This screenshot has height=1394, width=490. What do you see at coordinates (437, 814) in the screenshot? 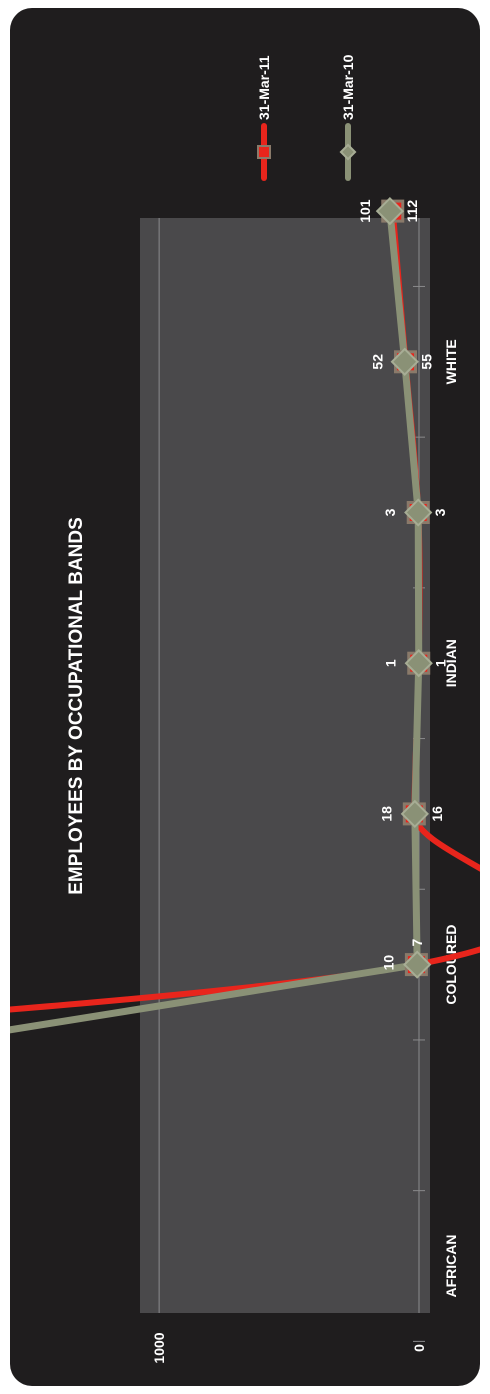
I see `data-label: 16` at bounding box center [437, 814].